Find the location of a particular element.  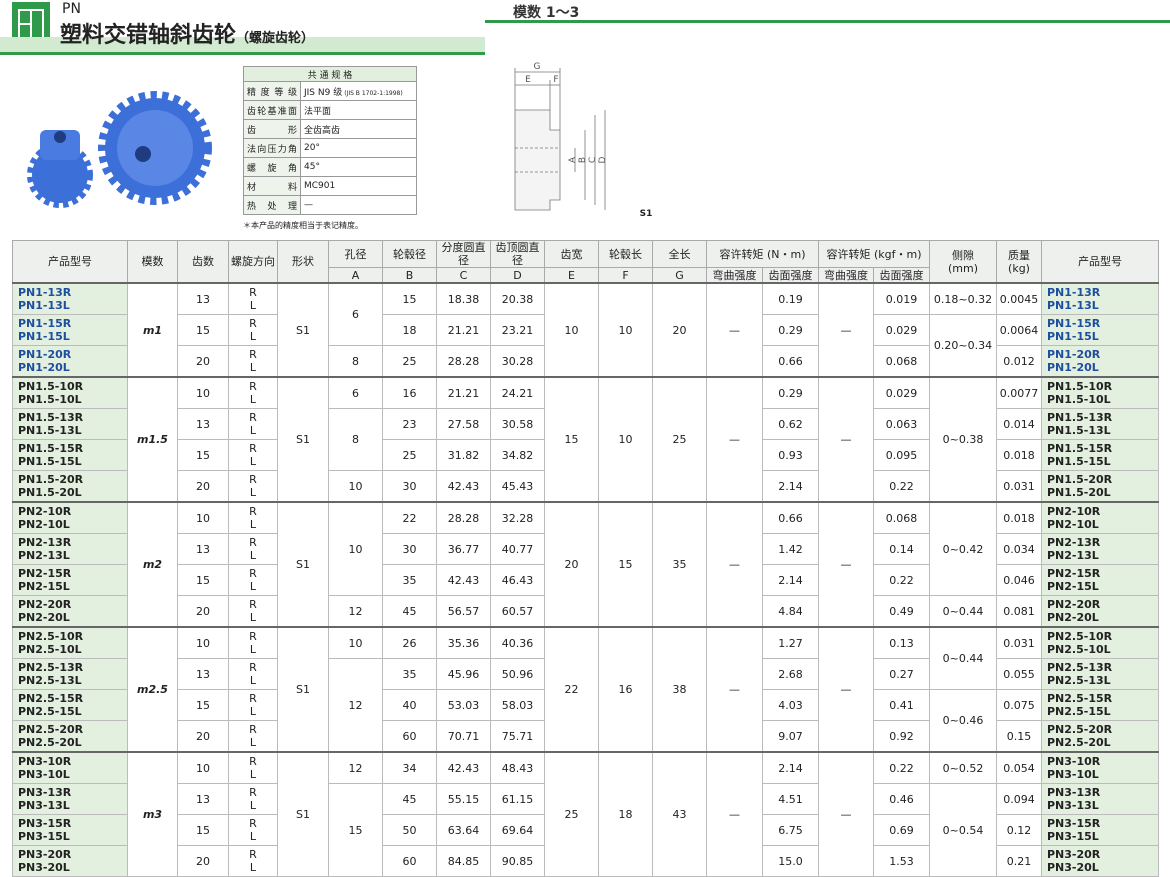

shape-label: S1 is located at coordinates (646, 214).